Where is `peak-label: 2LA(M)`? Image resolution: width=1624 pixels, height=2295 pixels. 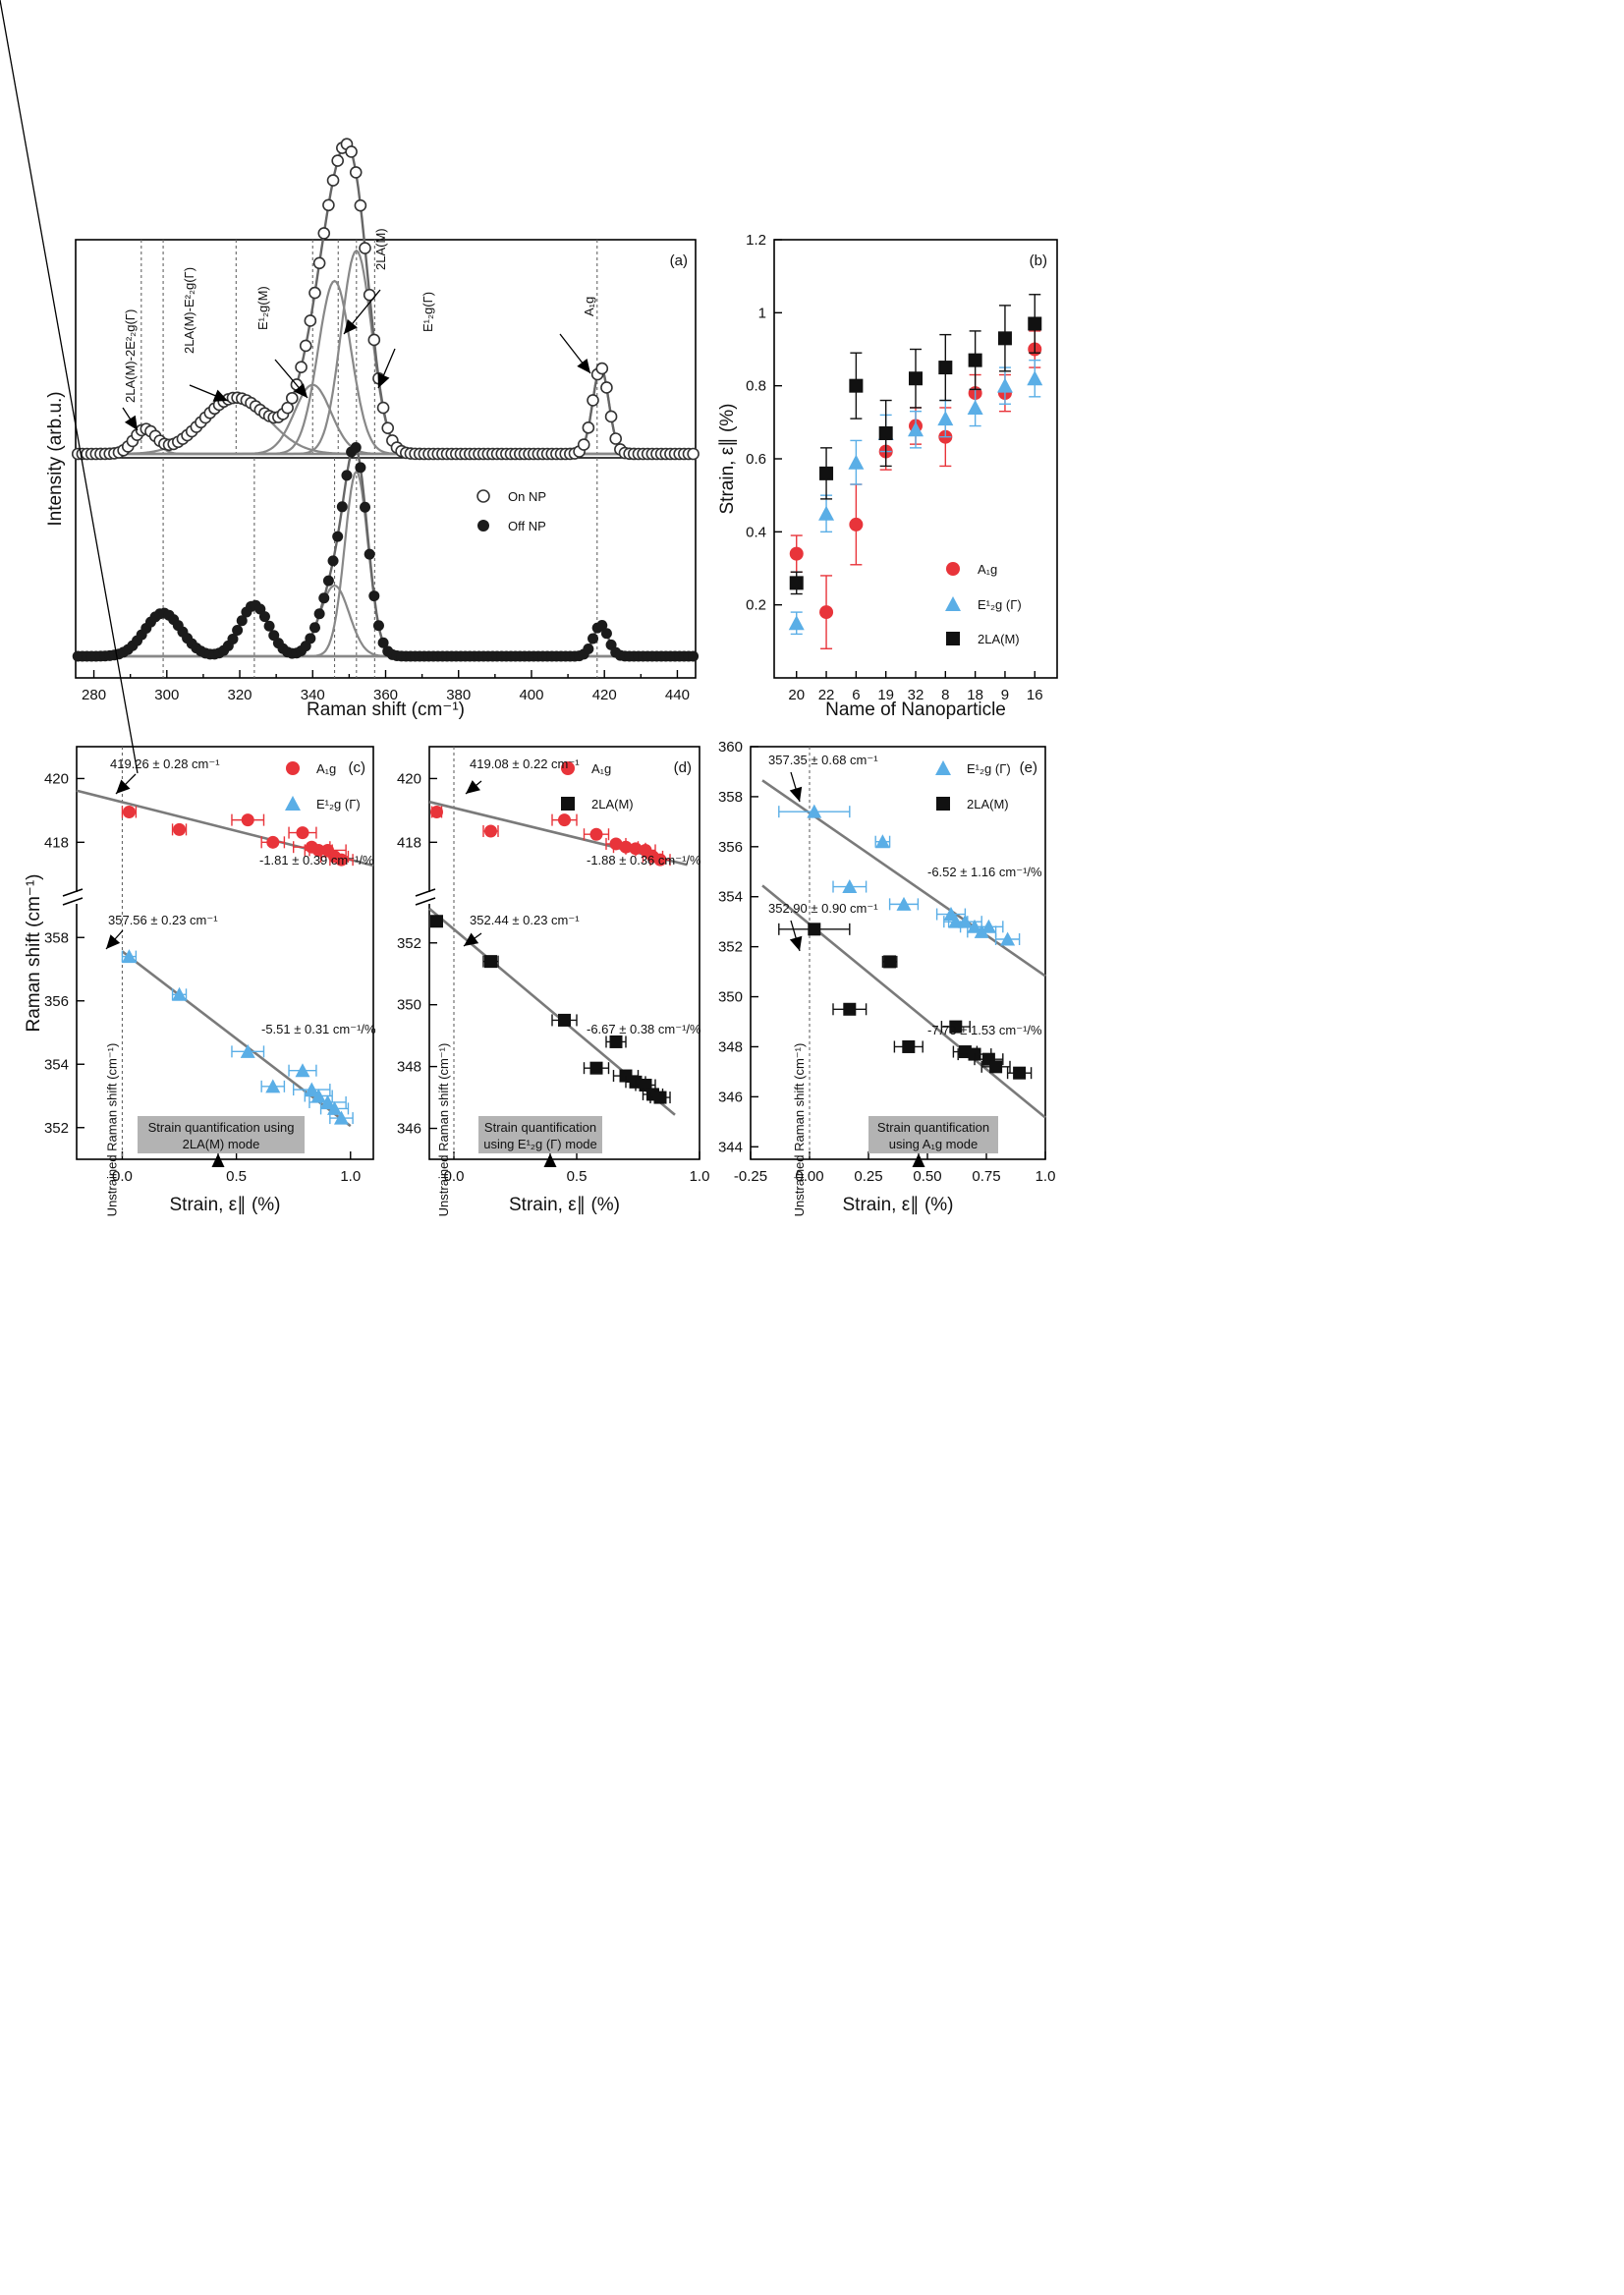
peak-label: 2LA(M) is located at coordinates (380, 249).